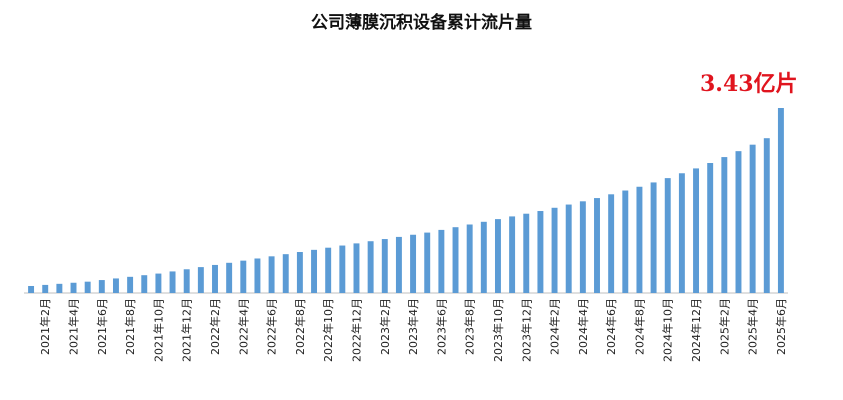 Image resolution: width=843 pixels, height=400 pixels. Describe the element at coordinates (102, 326) in the screenshot. I see `x-tick-label: 2021年6月` at that location.